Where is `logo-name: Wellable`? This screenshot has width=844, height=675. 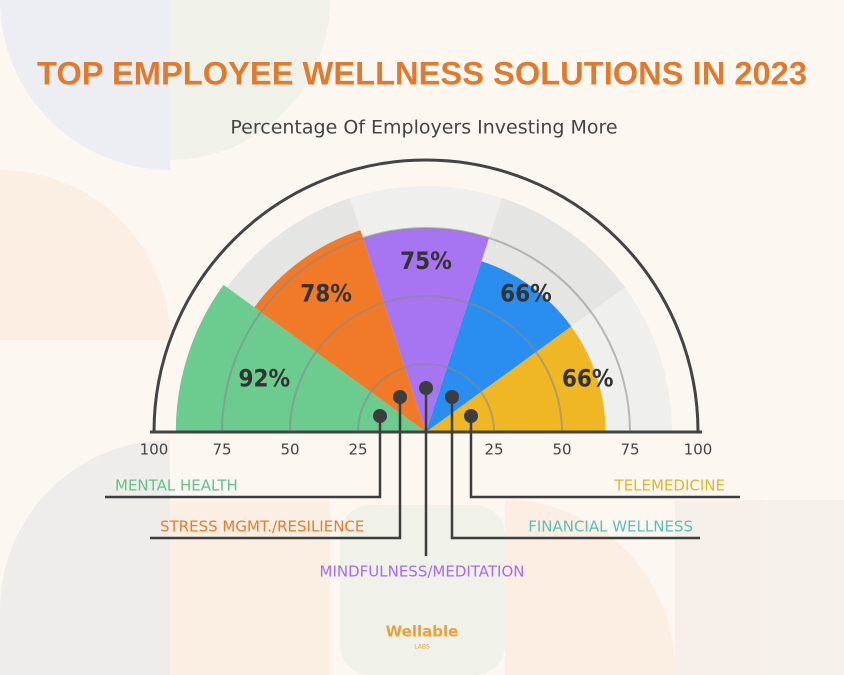
logo-name: Wellable is located at coordinates (422, 632).